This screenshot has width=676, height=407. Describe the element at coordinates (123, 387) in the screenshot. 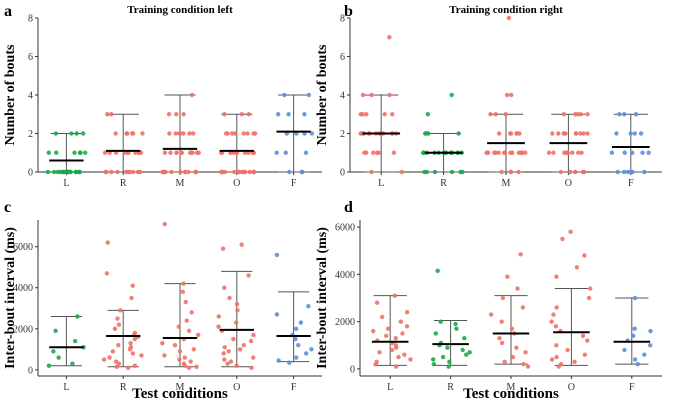

I see `x-tick-label: R` at that location.